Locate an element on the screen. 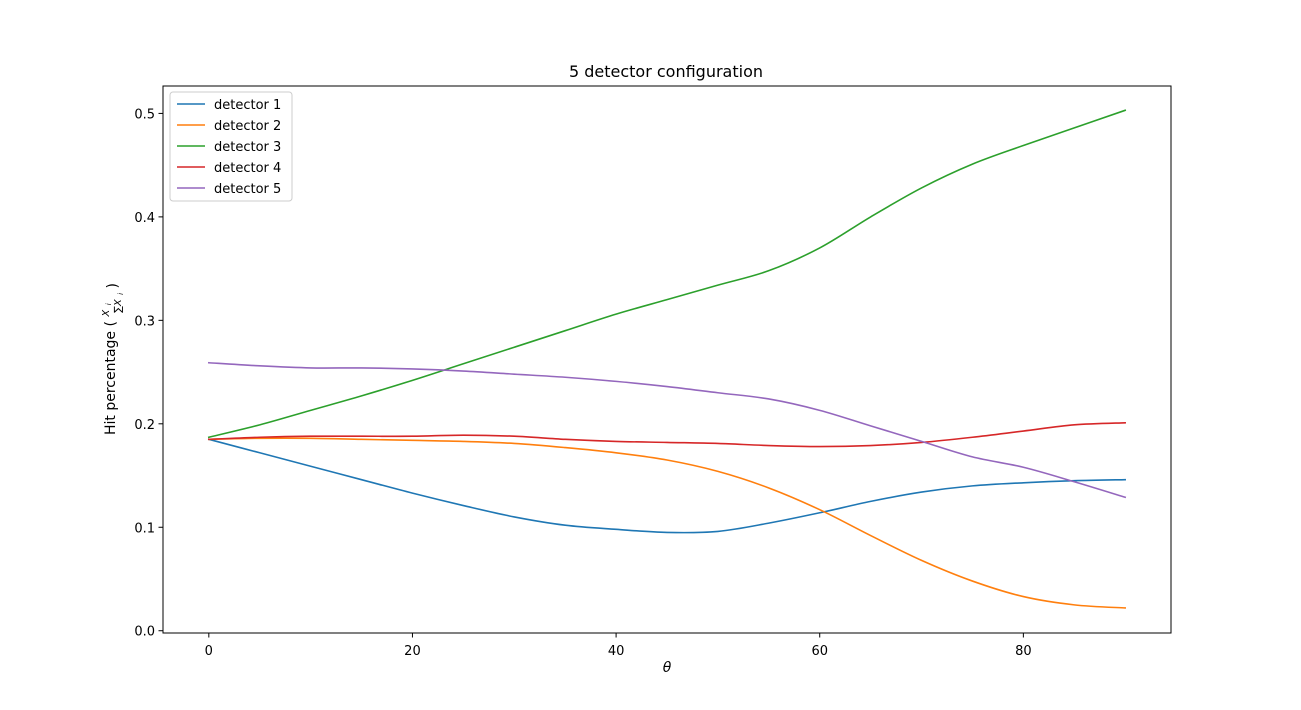  legend-frame is located at coordinates (231, 146).